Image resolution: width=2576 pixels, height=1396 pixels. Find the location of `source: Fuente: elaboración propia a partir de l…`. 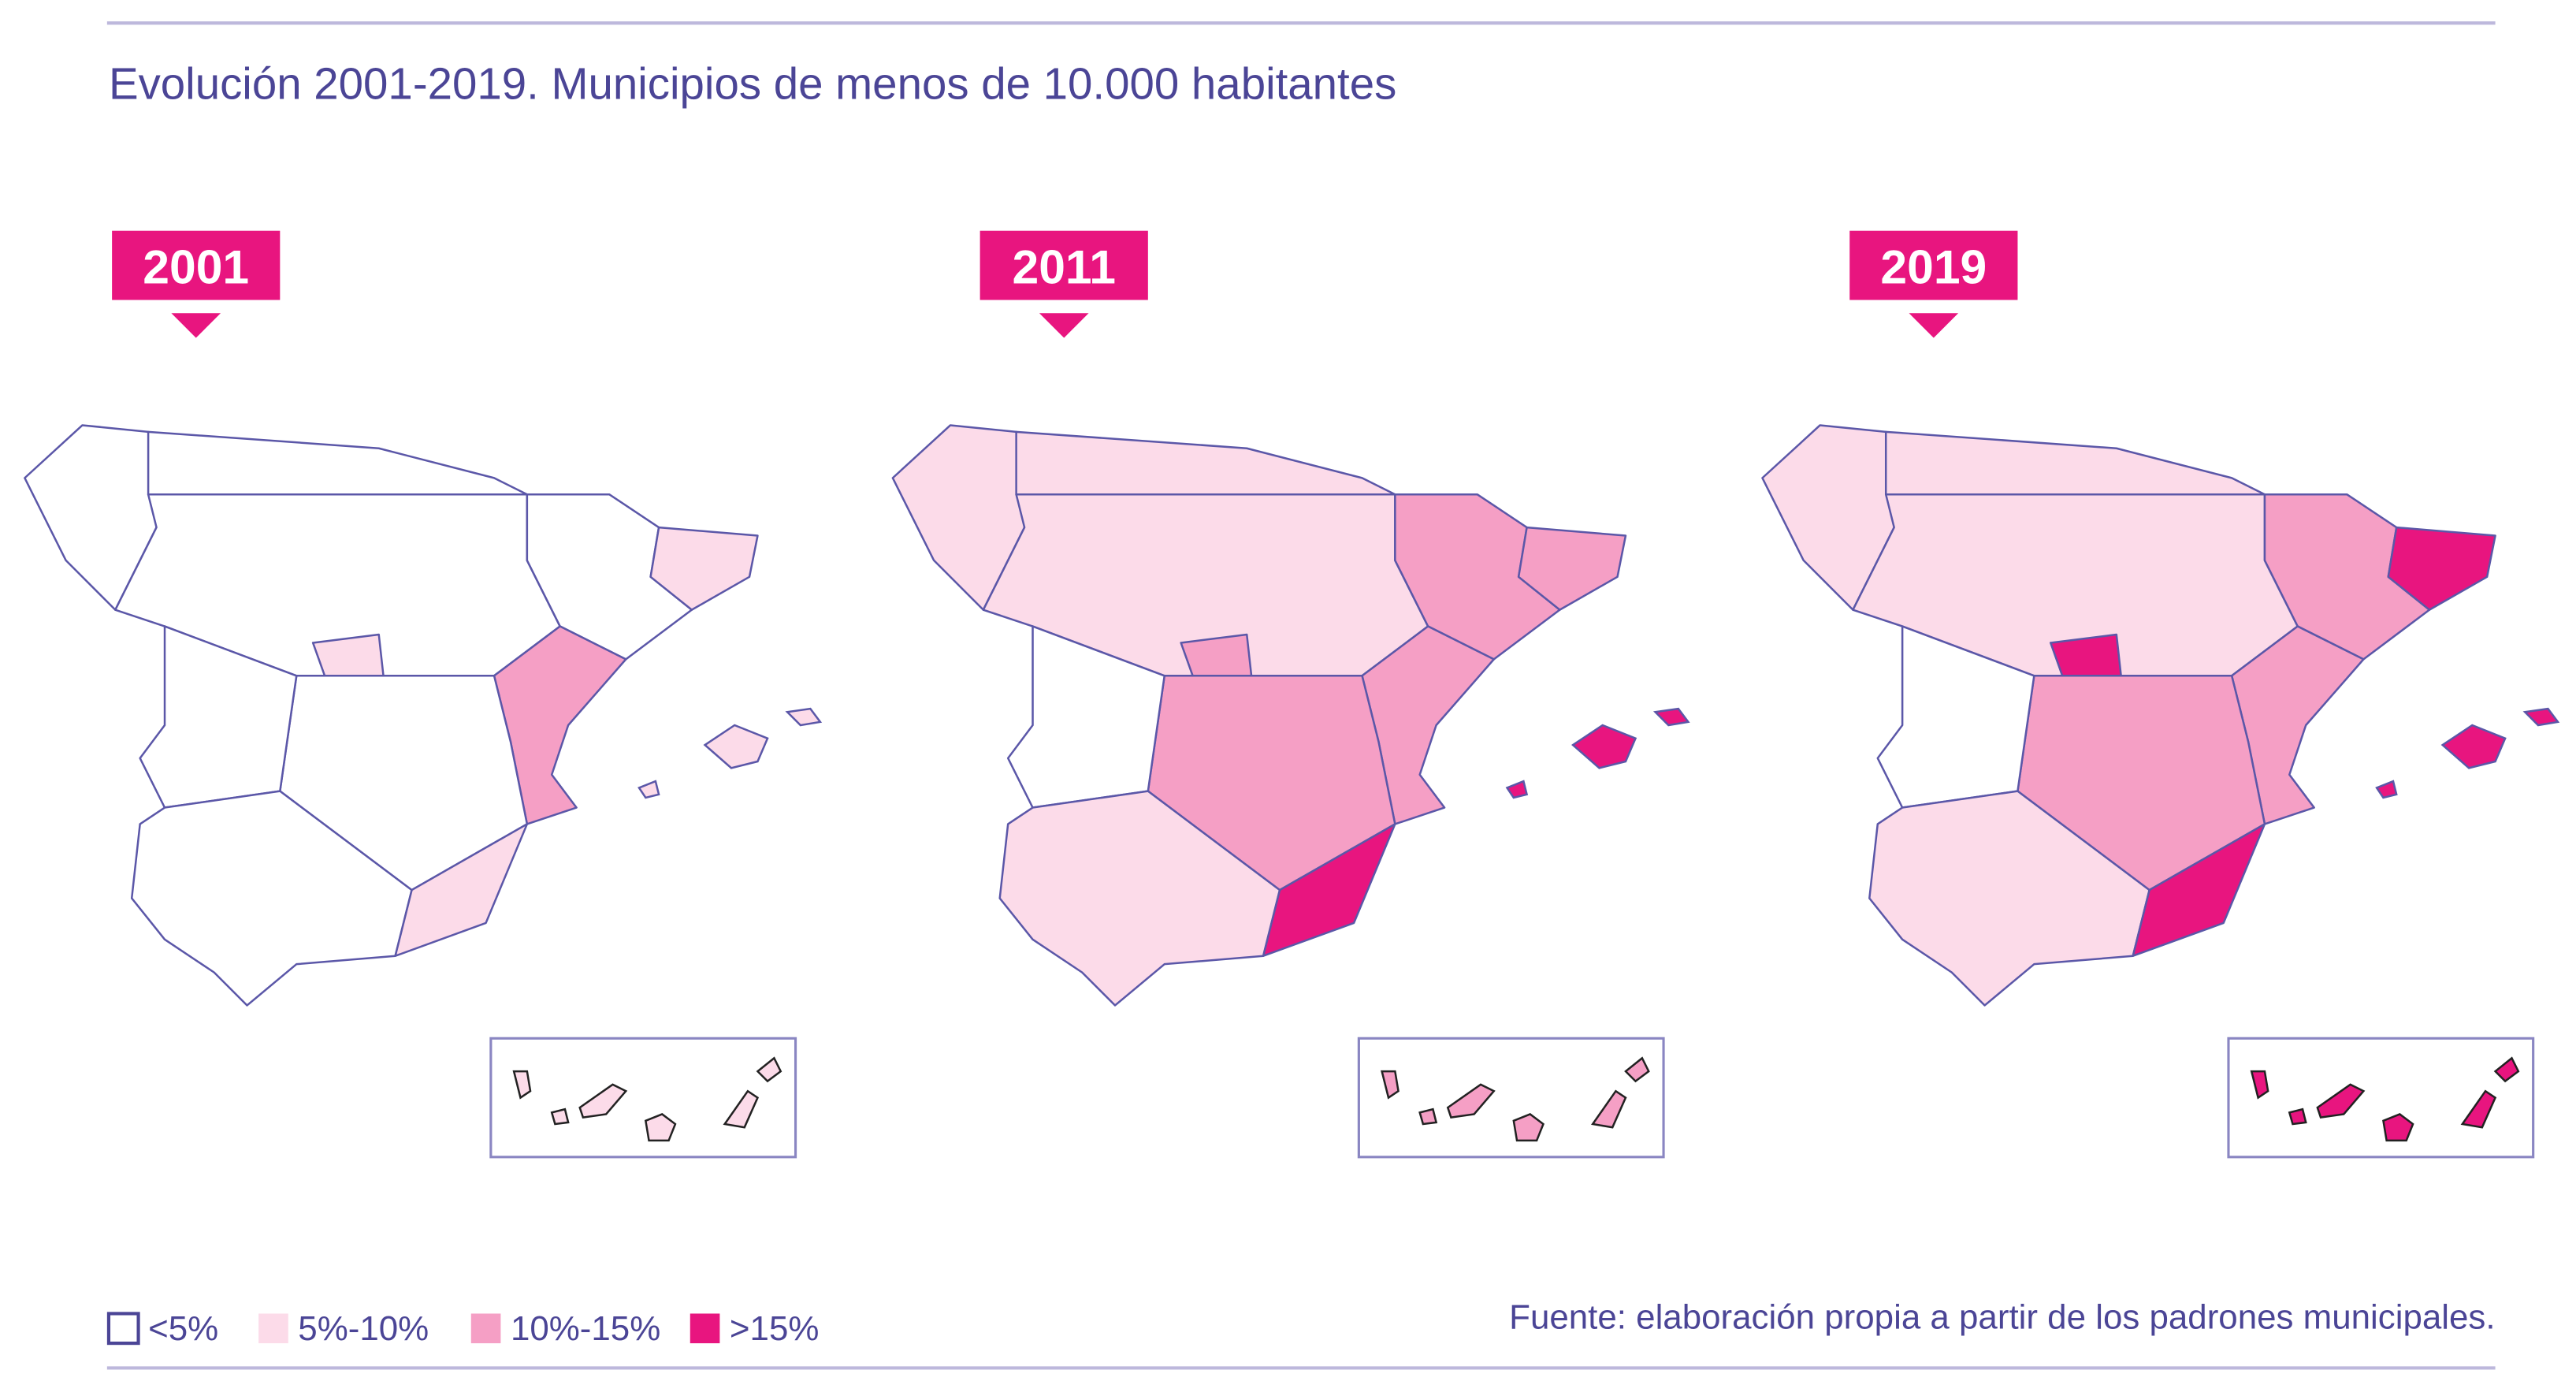

source: Fuente: elaboración propia a partir de l… is located at coordinates (2002, 1316).